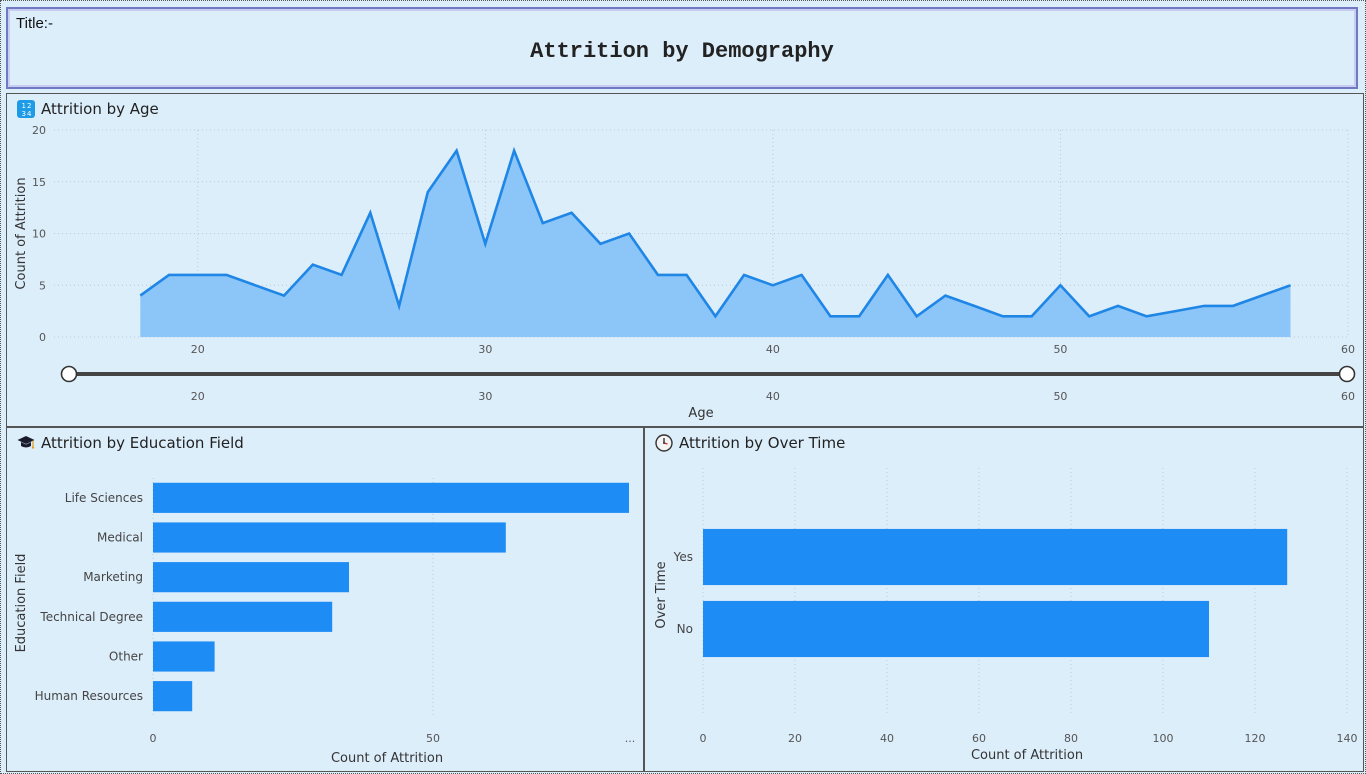  Describe the element at coordinates (1071, 738) in the screenshot. I see `overtime-x-tick-label: 80` at that location.